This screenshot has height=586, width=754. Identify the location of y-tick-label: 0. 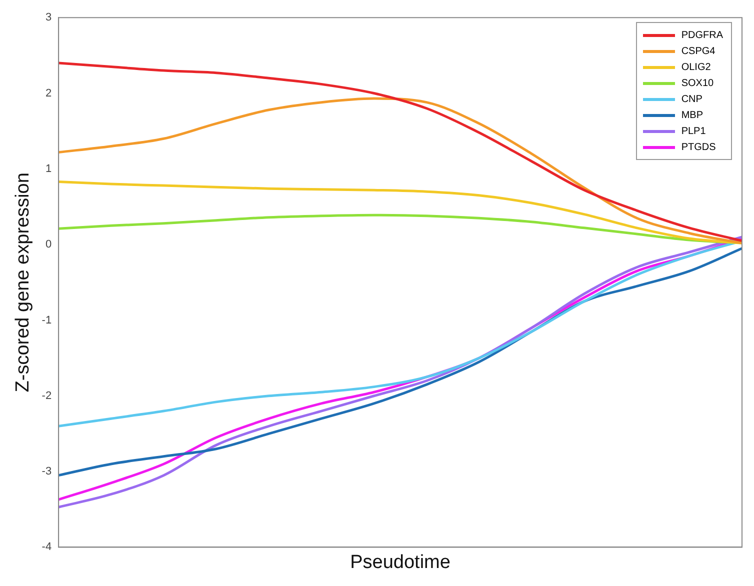
(48, 244).